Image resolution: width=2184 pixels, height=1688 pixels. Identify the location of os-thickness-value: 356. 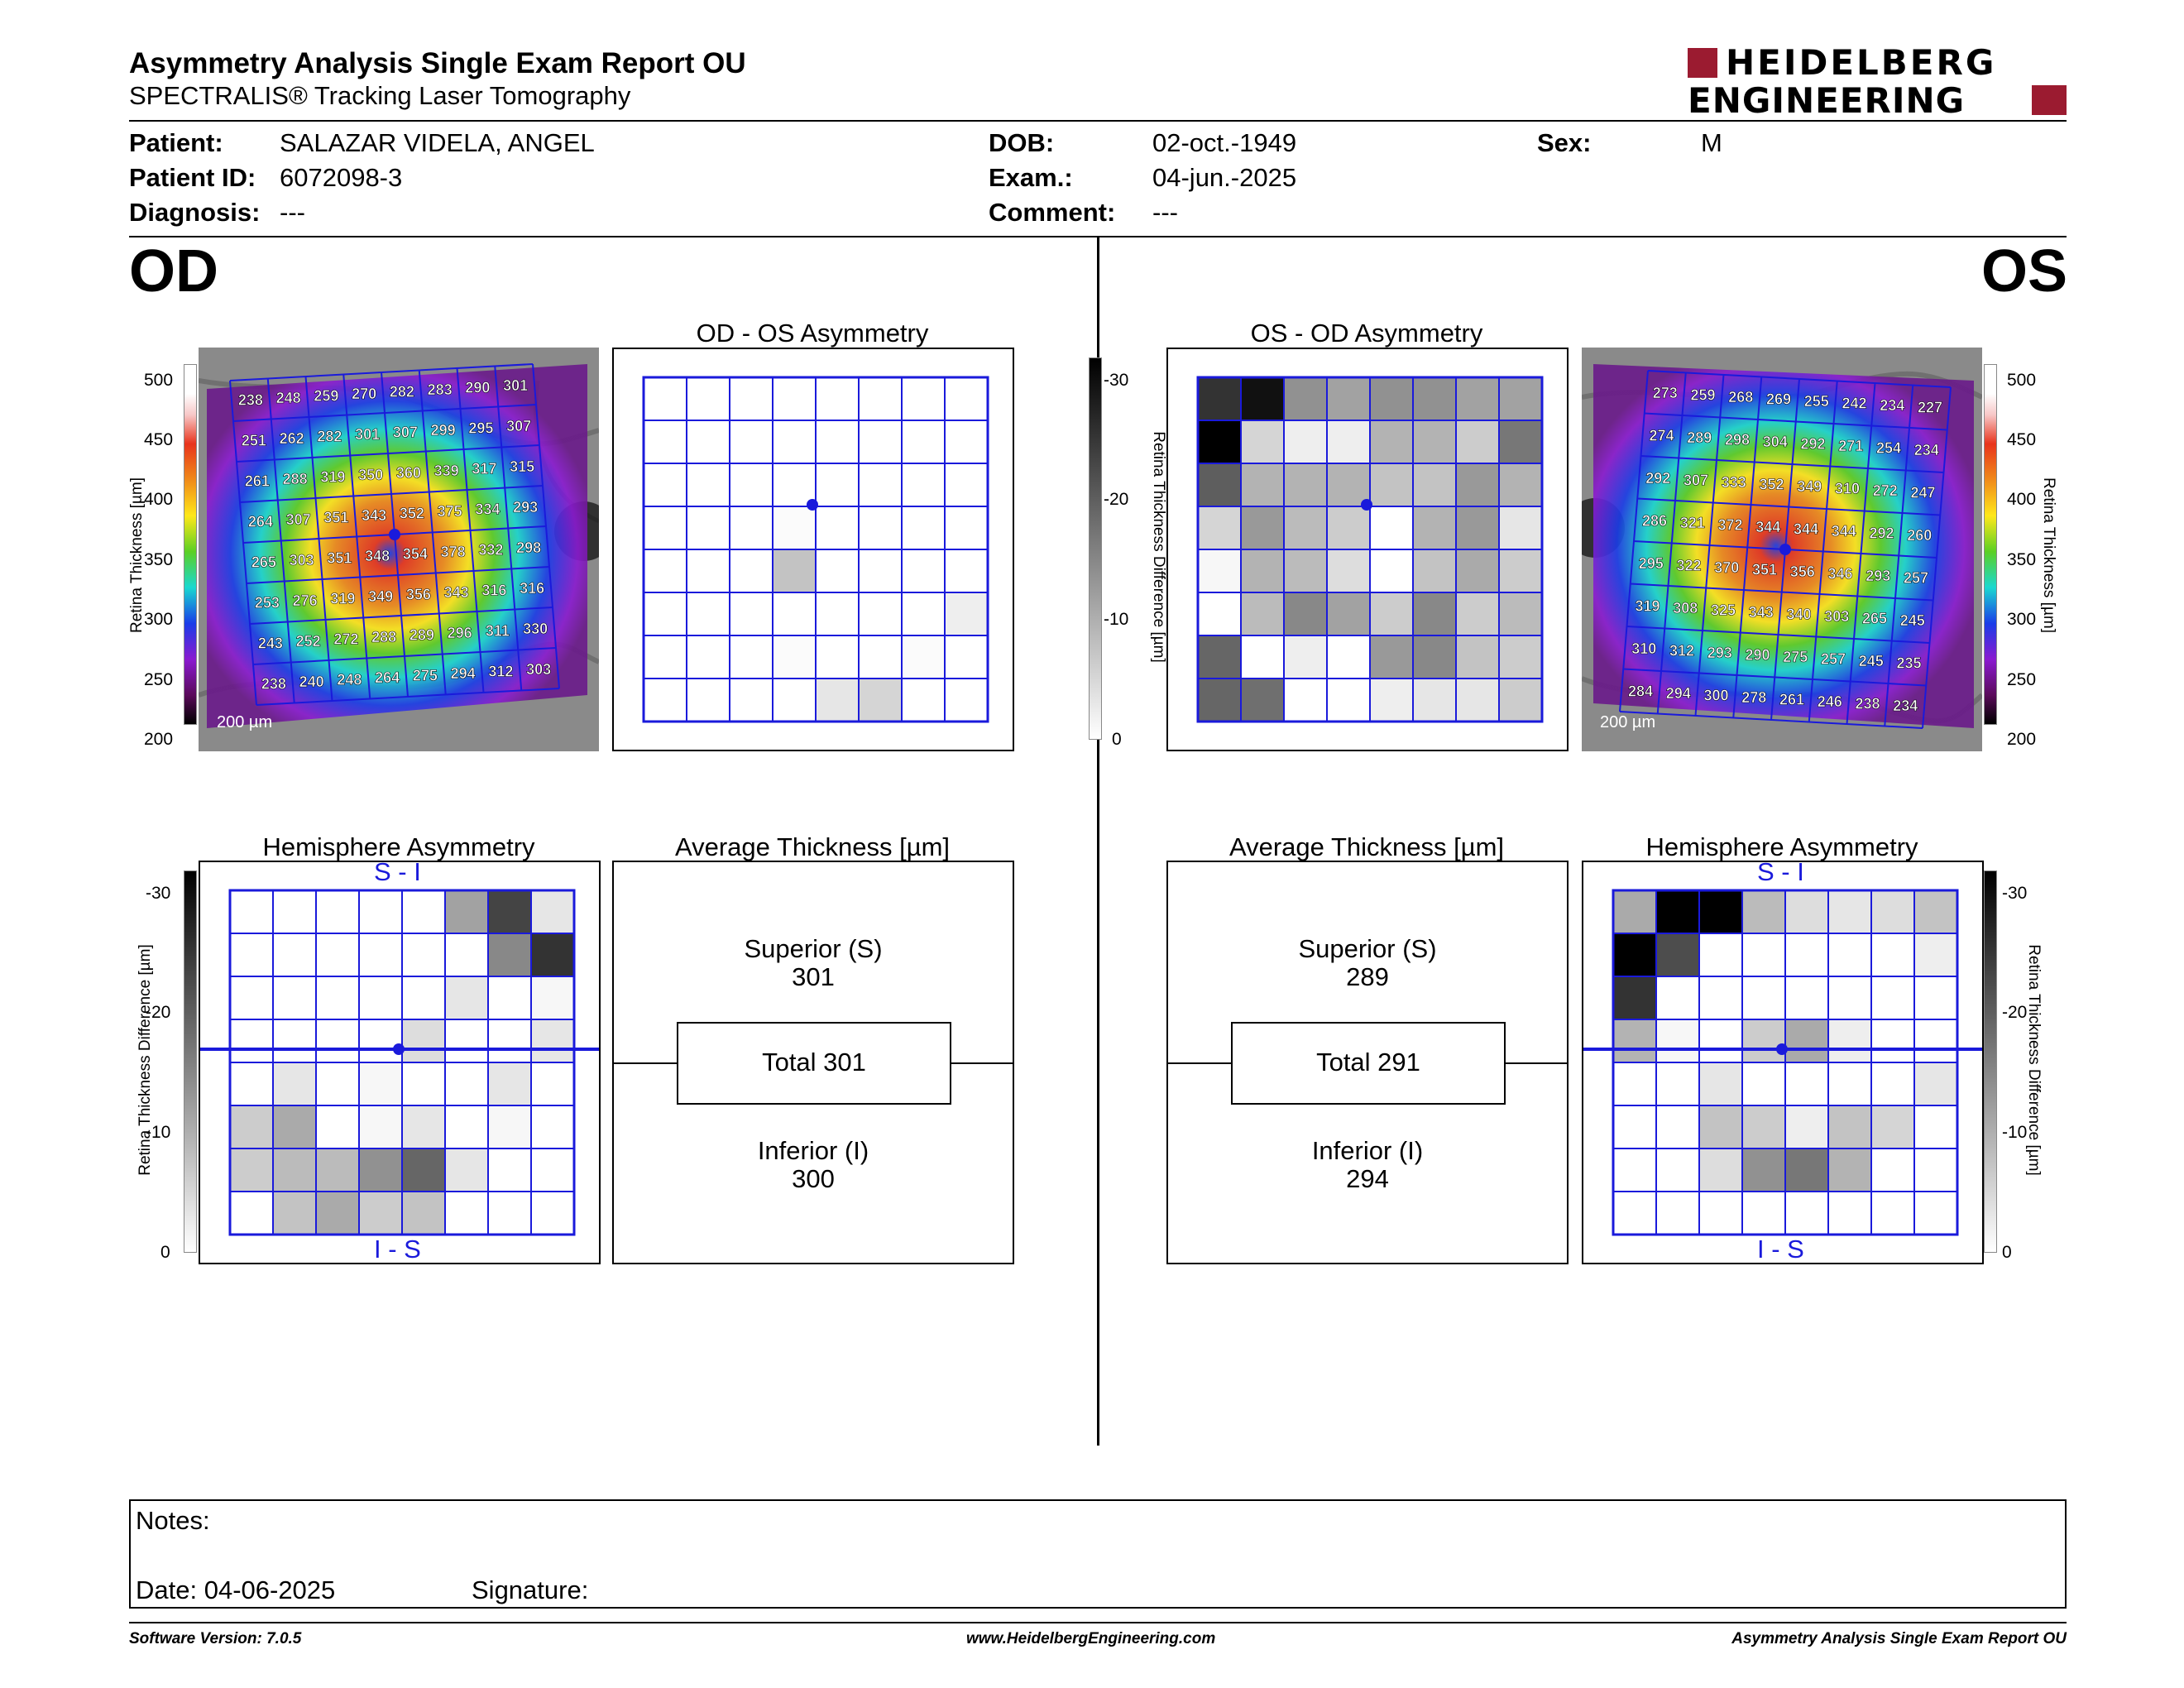
(1802, 571).